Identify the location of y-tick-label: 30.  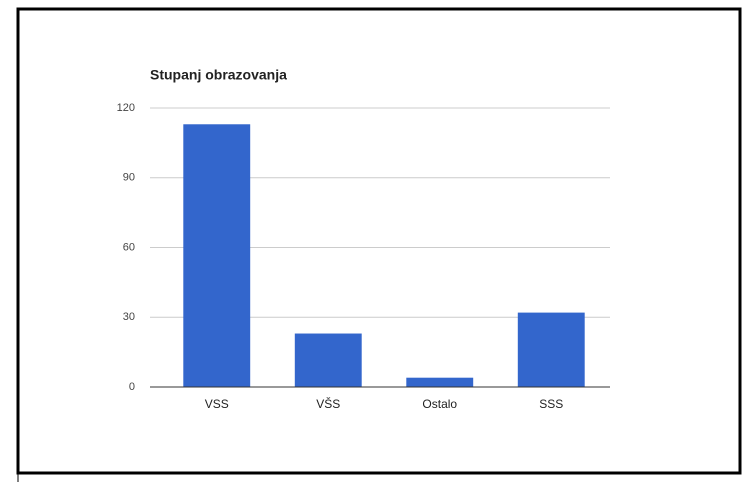
(129, 317).